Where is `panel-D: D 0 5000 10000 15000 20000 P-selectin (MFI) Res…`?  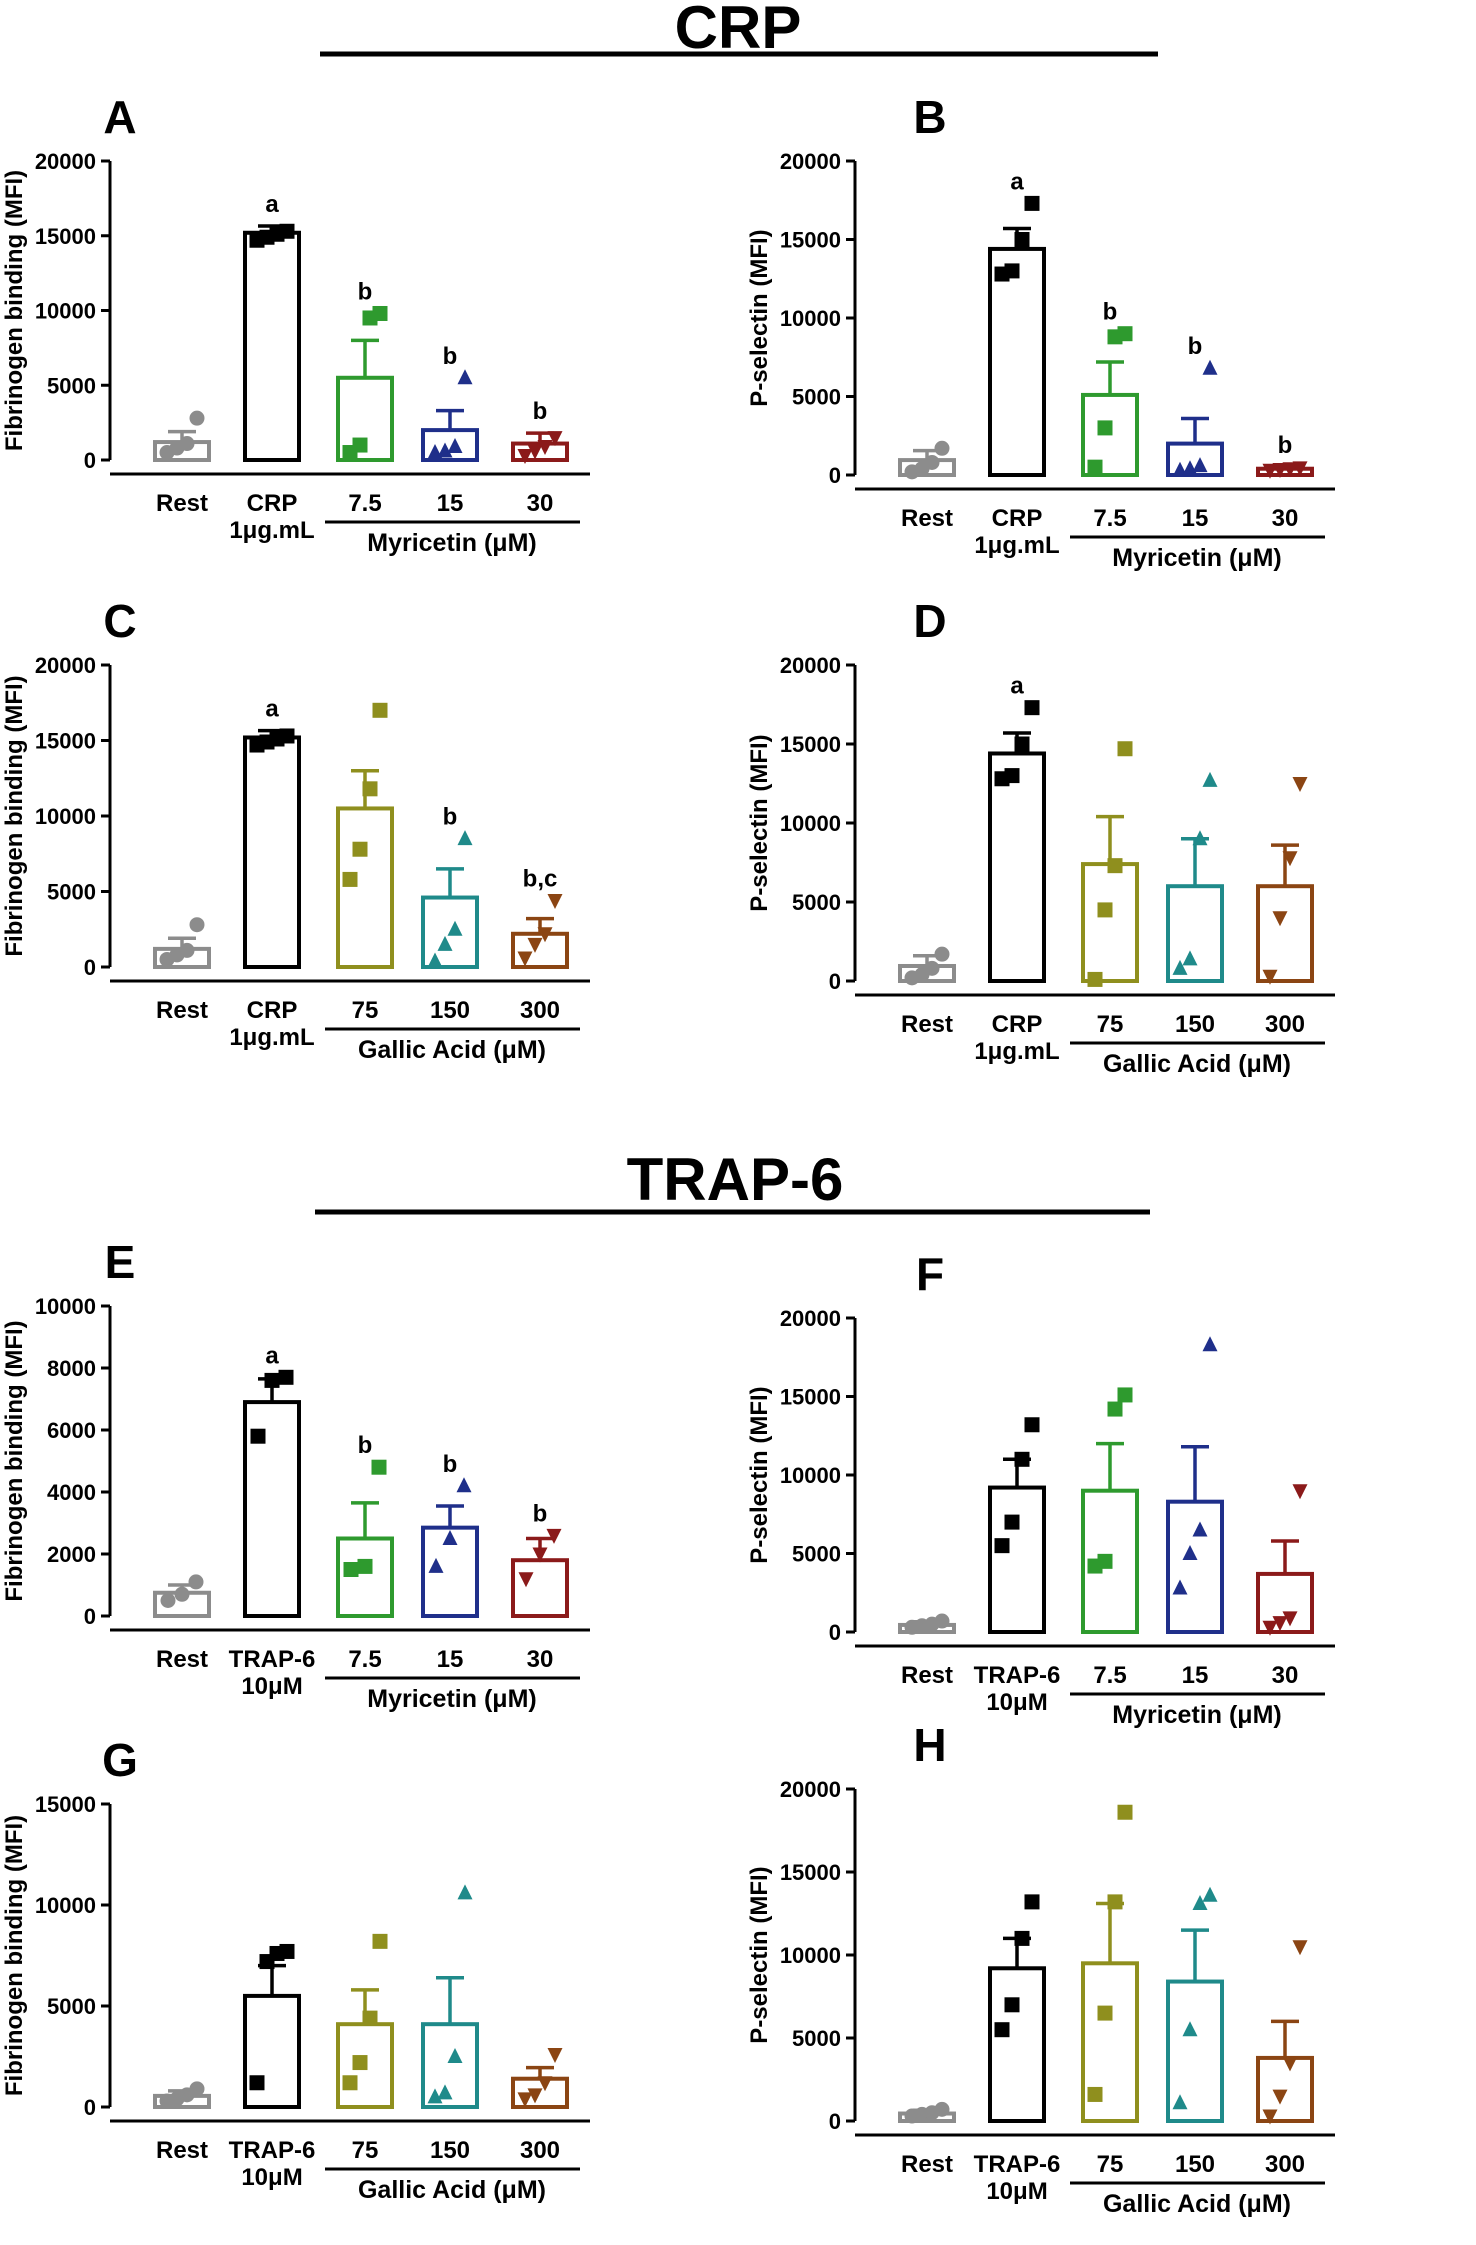 panel-D: D 0 5000 10000 15000 20000 P-selectin (MFI) Res… is located at coordinates (1040, 836).